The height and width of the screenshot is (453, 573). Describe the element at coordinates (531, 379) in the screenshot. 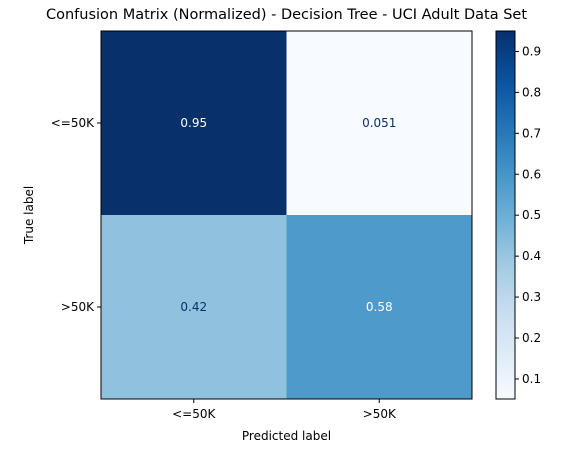

I see `colorbar-tick-label: 0.1` at that location.